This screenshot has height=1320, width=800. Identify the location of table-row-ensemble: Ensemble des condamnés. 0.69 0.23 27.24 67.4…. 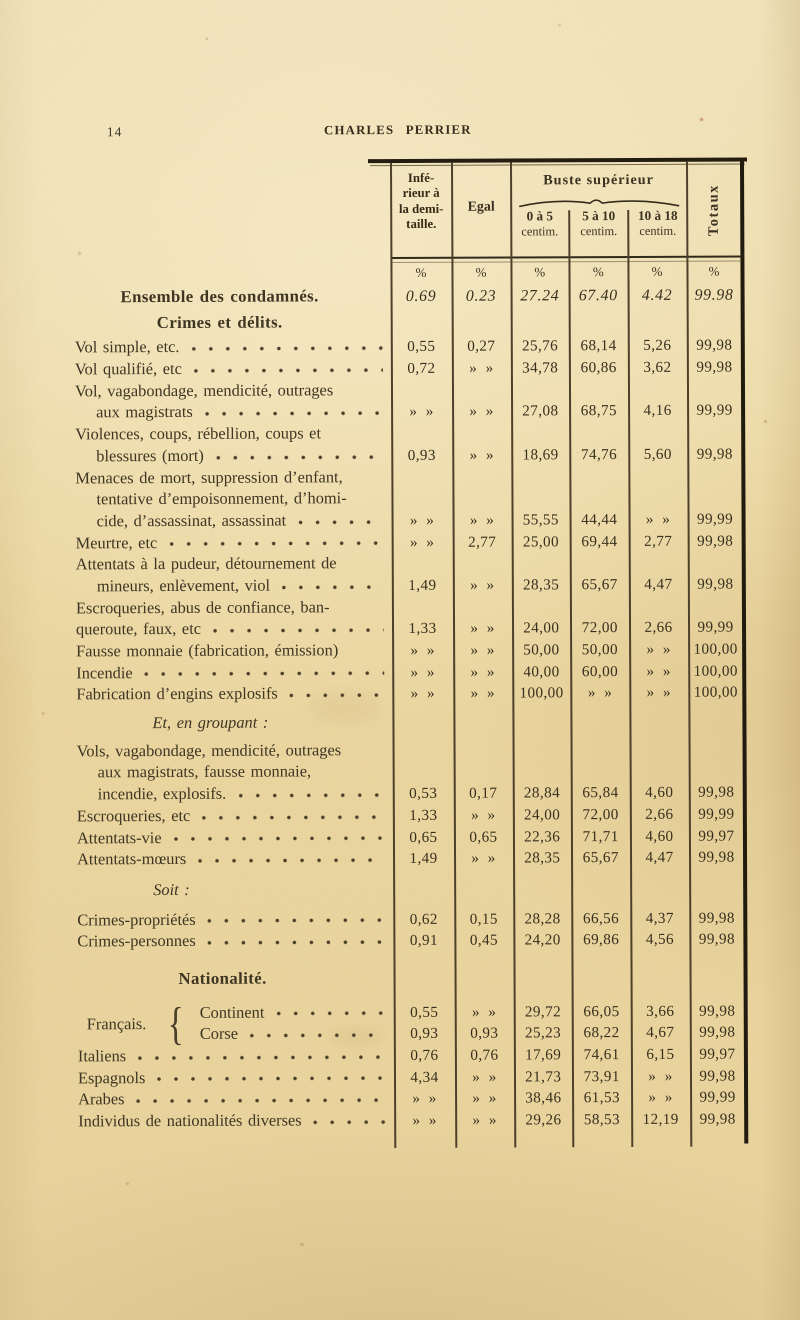
(371, 296).